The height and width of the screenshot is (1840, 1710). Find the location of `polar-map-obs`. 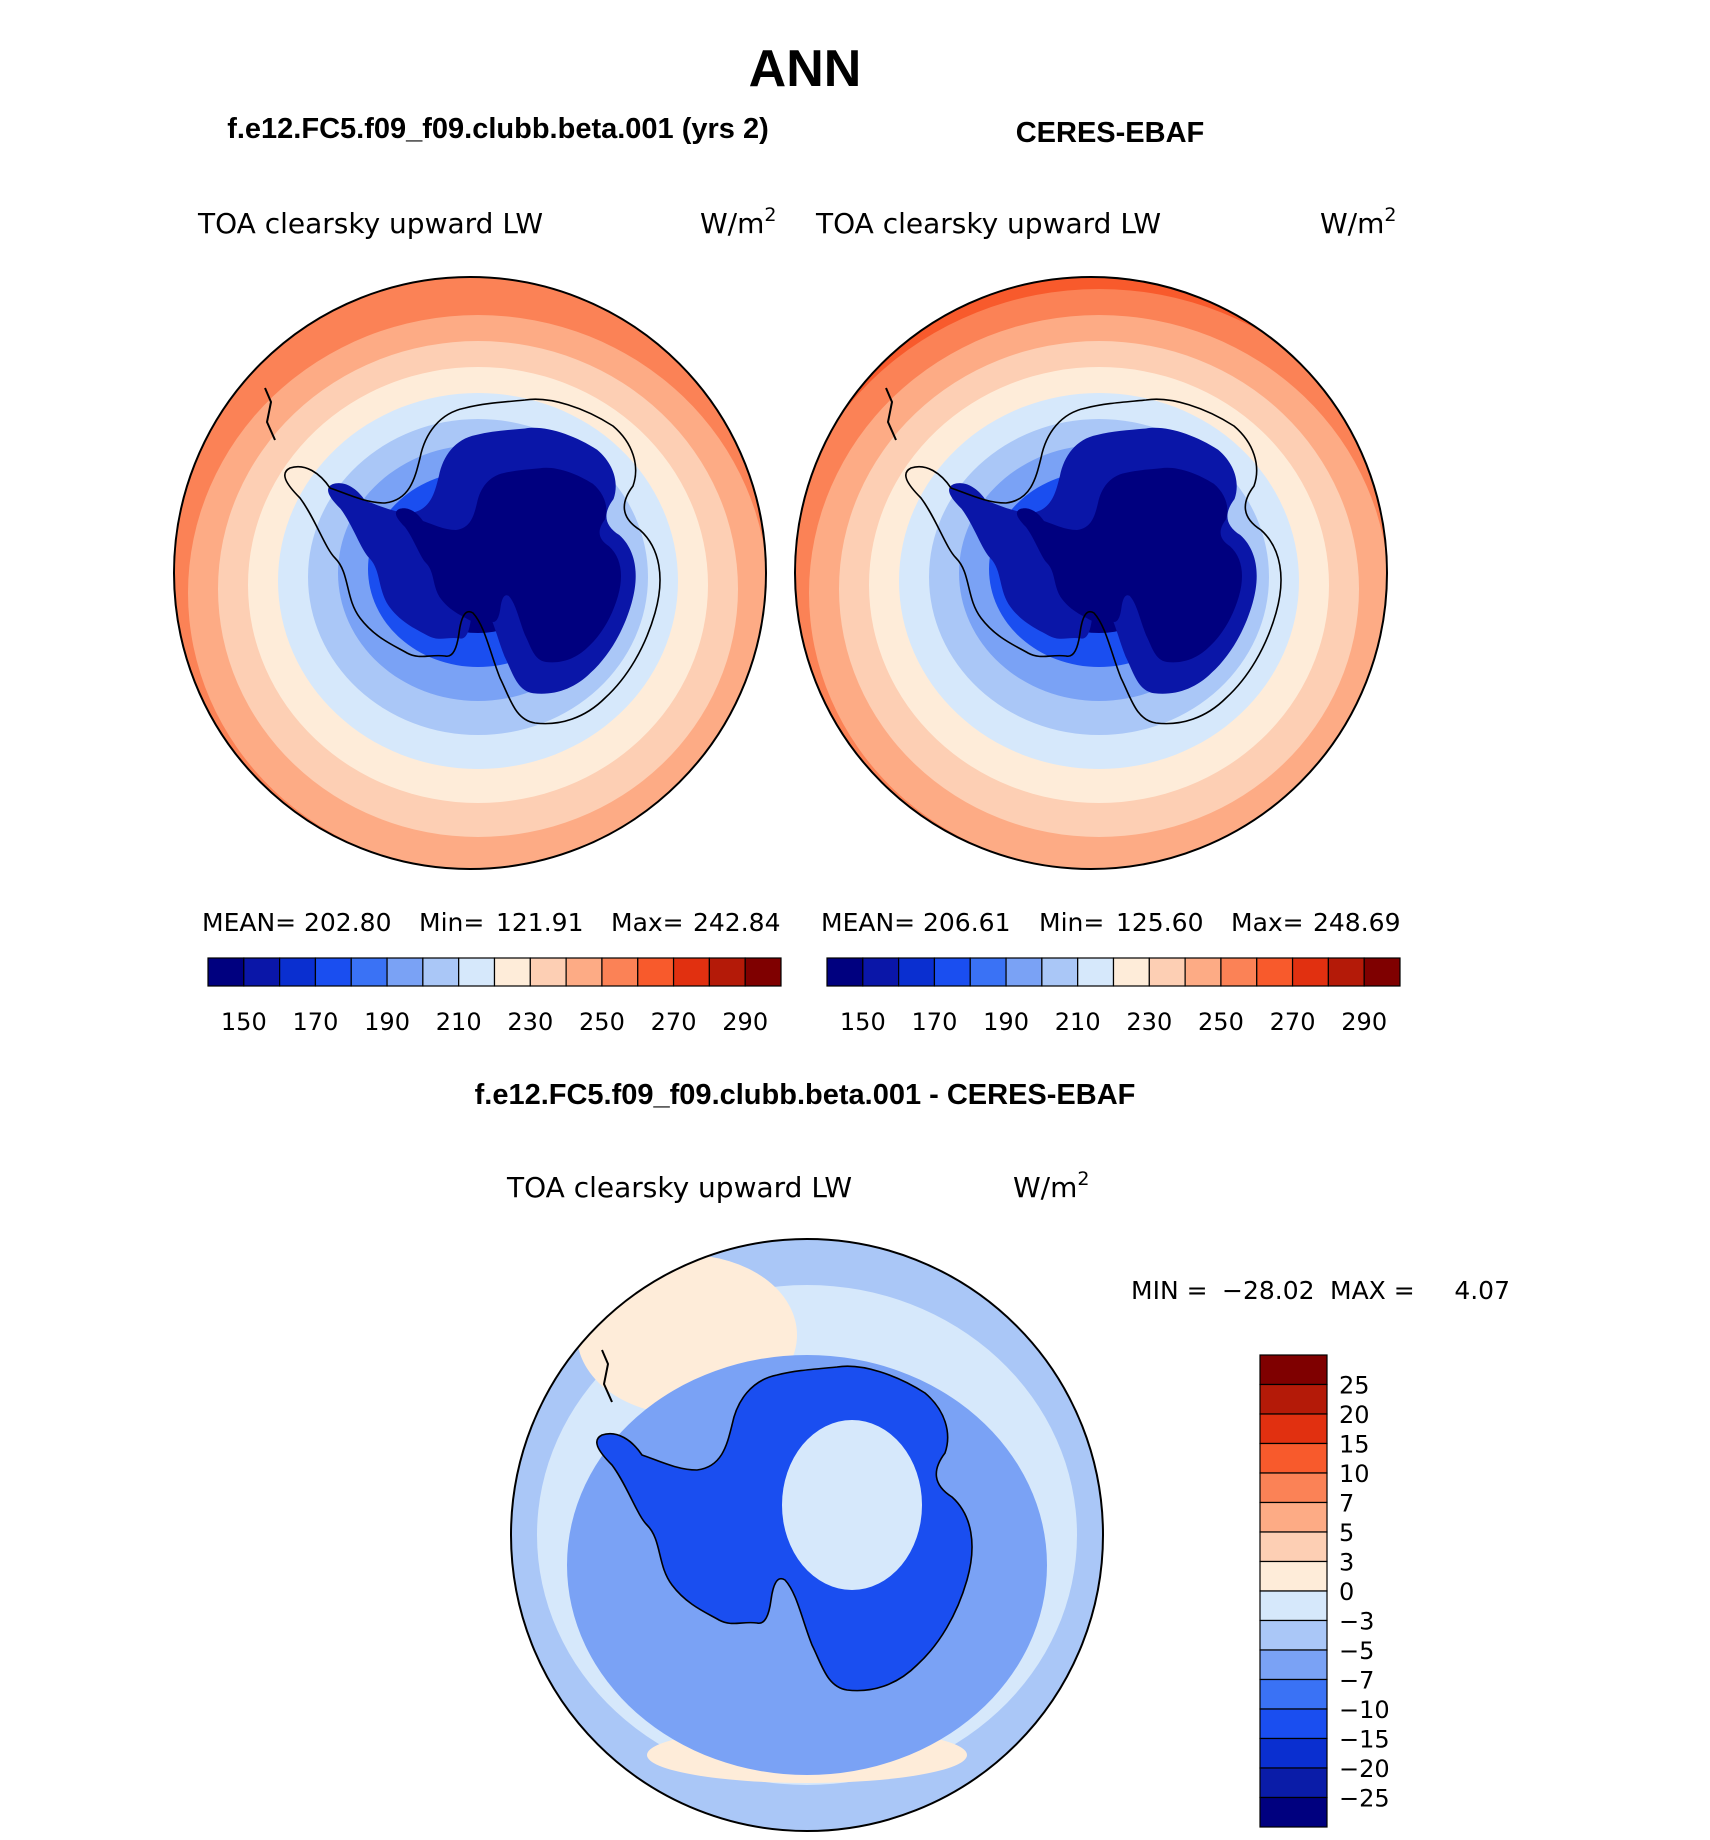

polar-map-obs is located at coordinates (1091, 573).